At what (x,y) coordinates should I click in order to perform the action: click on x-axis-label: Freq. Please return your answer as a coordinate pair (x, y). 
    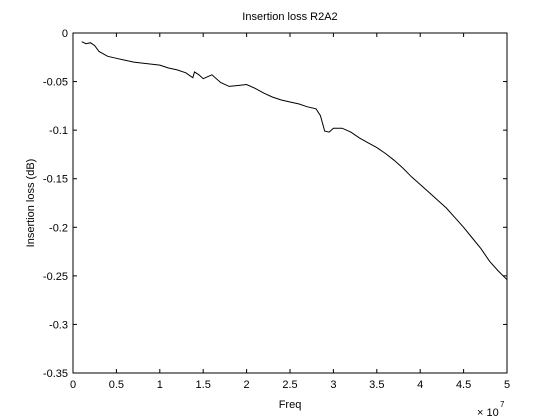
    Looking at the image, I should click on (290, 405).